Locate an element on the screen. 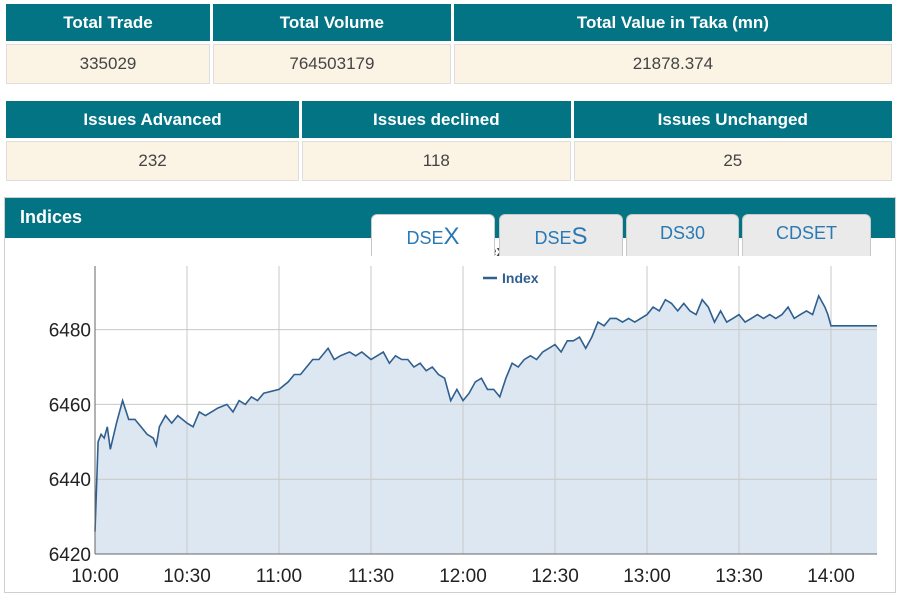  y-tick-label: 6440 is located at coordinates (70, 480).